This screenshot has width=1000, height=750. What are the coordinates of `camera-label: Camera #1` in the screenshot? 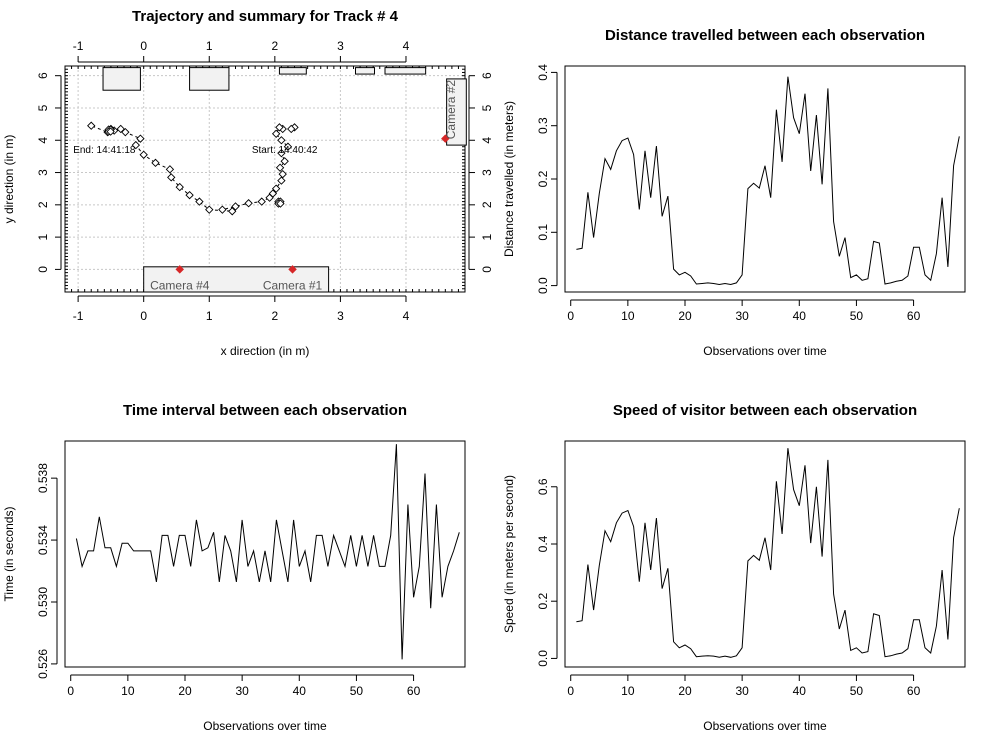 It's located at (293, 285).